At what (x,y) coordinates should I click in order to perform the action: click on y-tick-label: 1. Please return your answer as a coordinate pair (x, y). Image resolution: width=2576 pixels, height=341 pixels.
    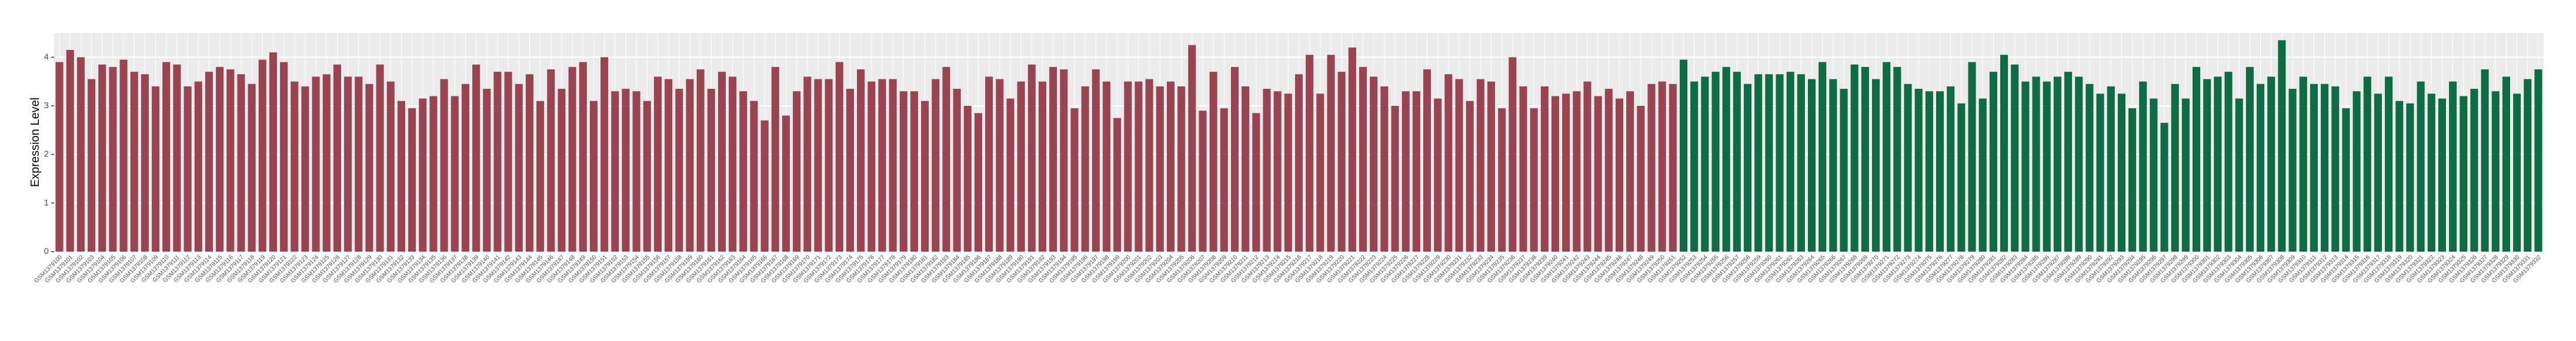
    Looking at the image, I should click on (46, 203).